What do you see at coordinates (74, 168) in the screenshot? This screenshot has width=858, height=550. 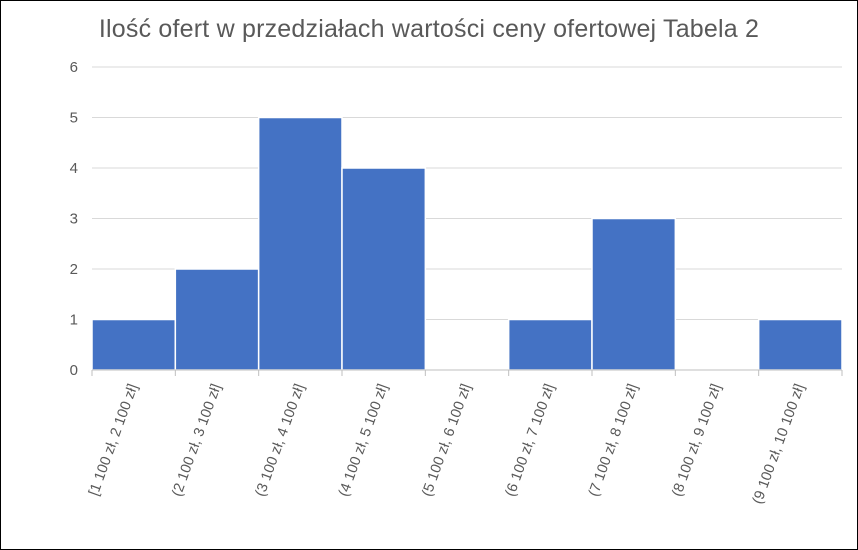 I see `y-tick-label: 4` at bounding box center [74, 168].